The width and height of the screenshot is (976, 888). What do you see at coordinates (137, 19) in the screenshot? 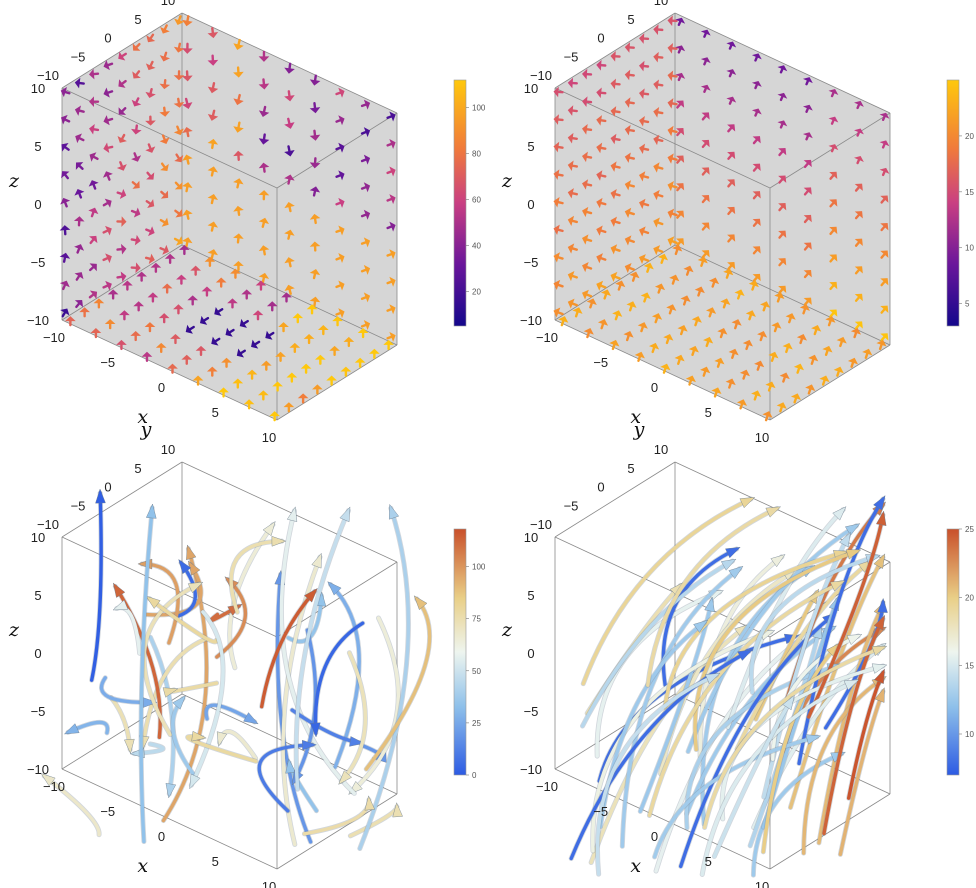
I see `y-tick-label: 5` at bounding box center [137, 19].